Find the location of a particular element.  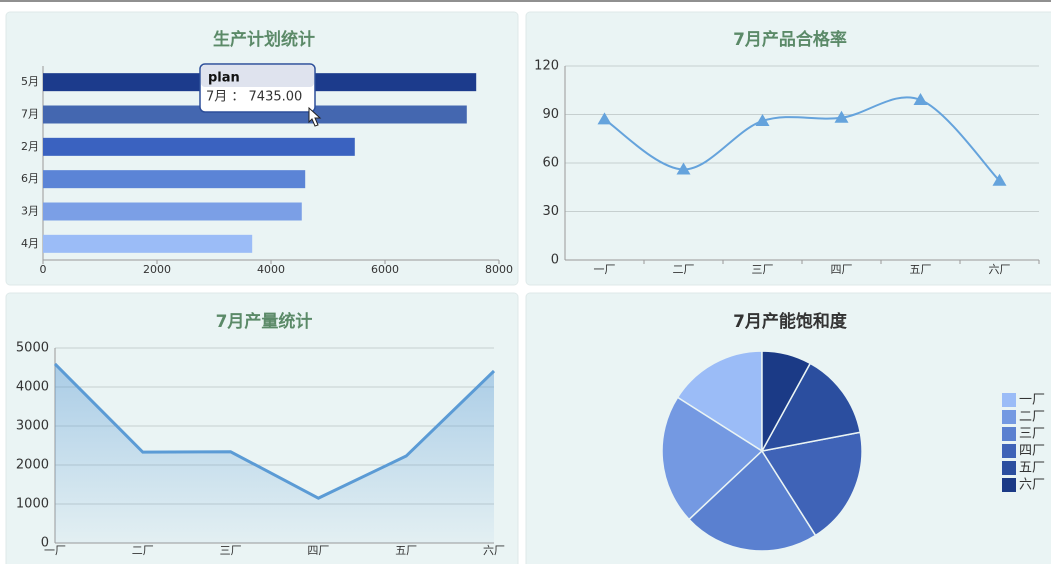

y-tick-label: 6月 is located at coordinates (30, 178).